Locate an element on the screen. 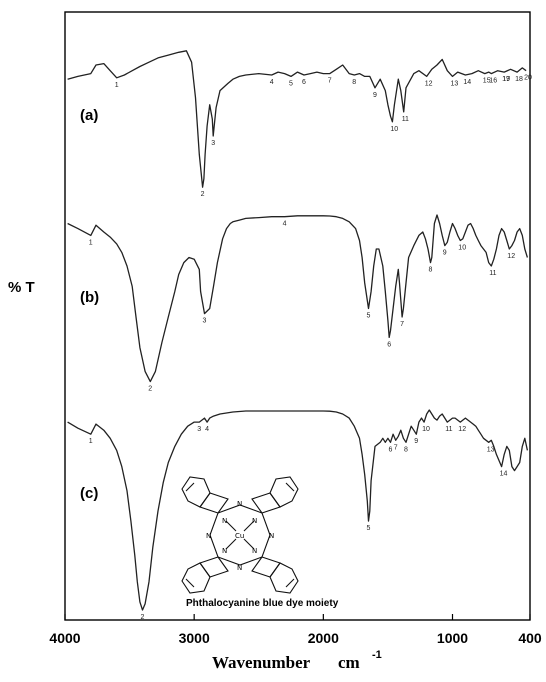 The width and height of the screenshot is (546, 682). peak-label-c: 2 is located at coordinates (143, 617).